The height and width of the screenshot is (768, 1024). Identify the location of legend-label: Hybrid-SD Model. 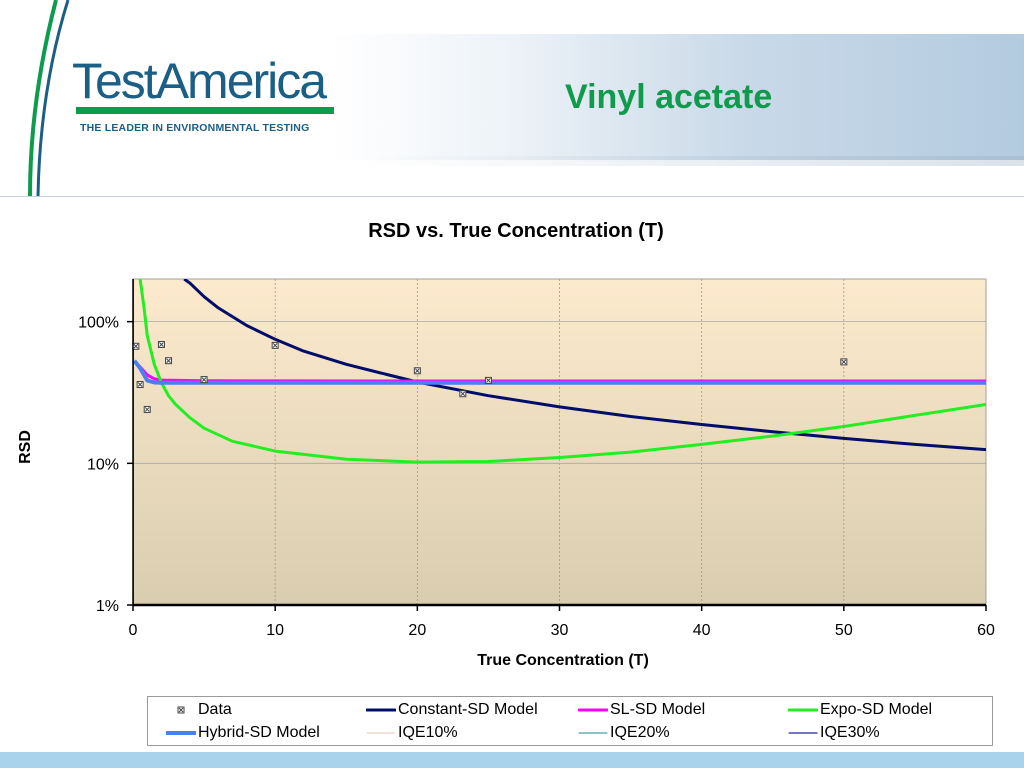
(259, 732).